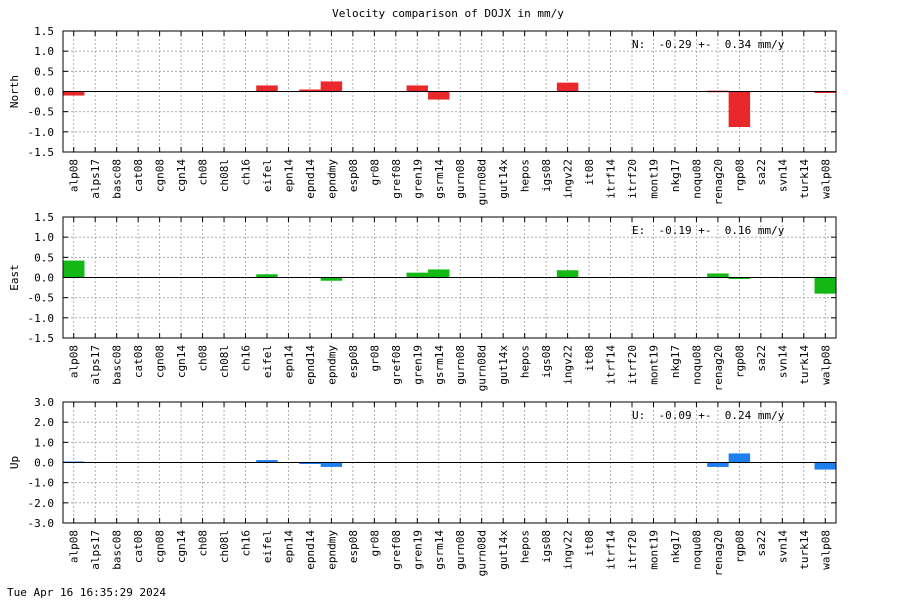  I want to click on east-category-label: sa22, so click(761, 358).